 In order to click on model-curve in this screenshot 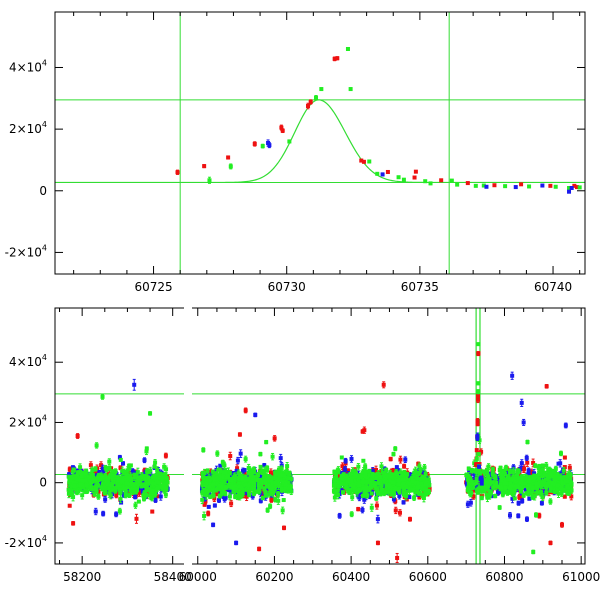, I will do `click(320, 141)`.